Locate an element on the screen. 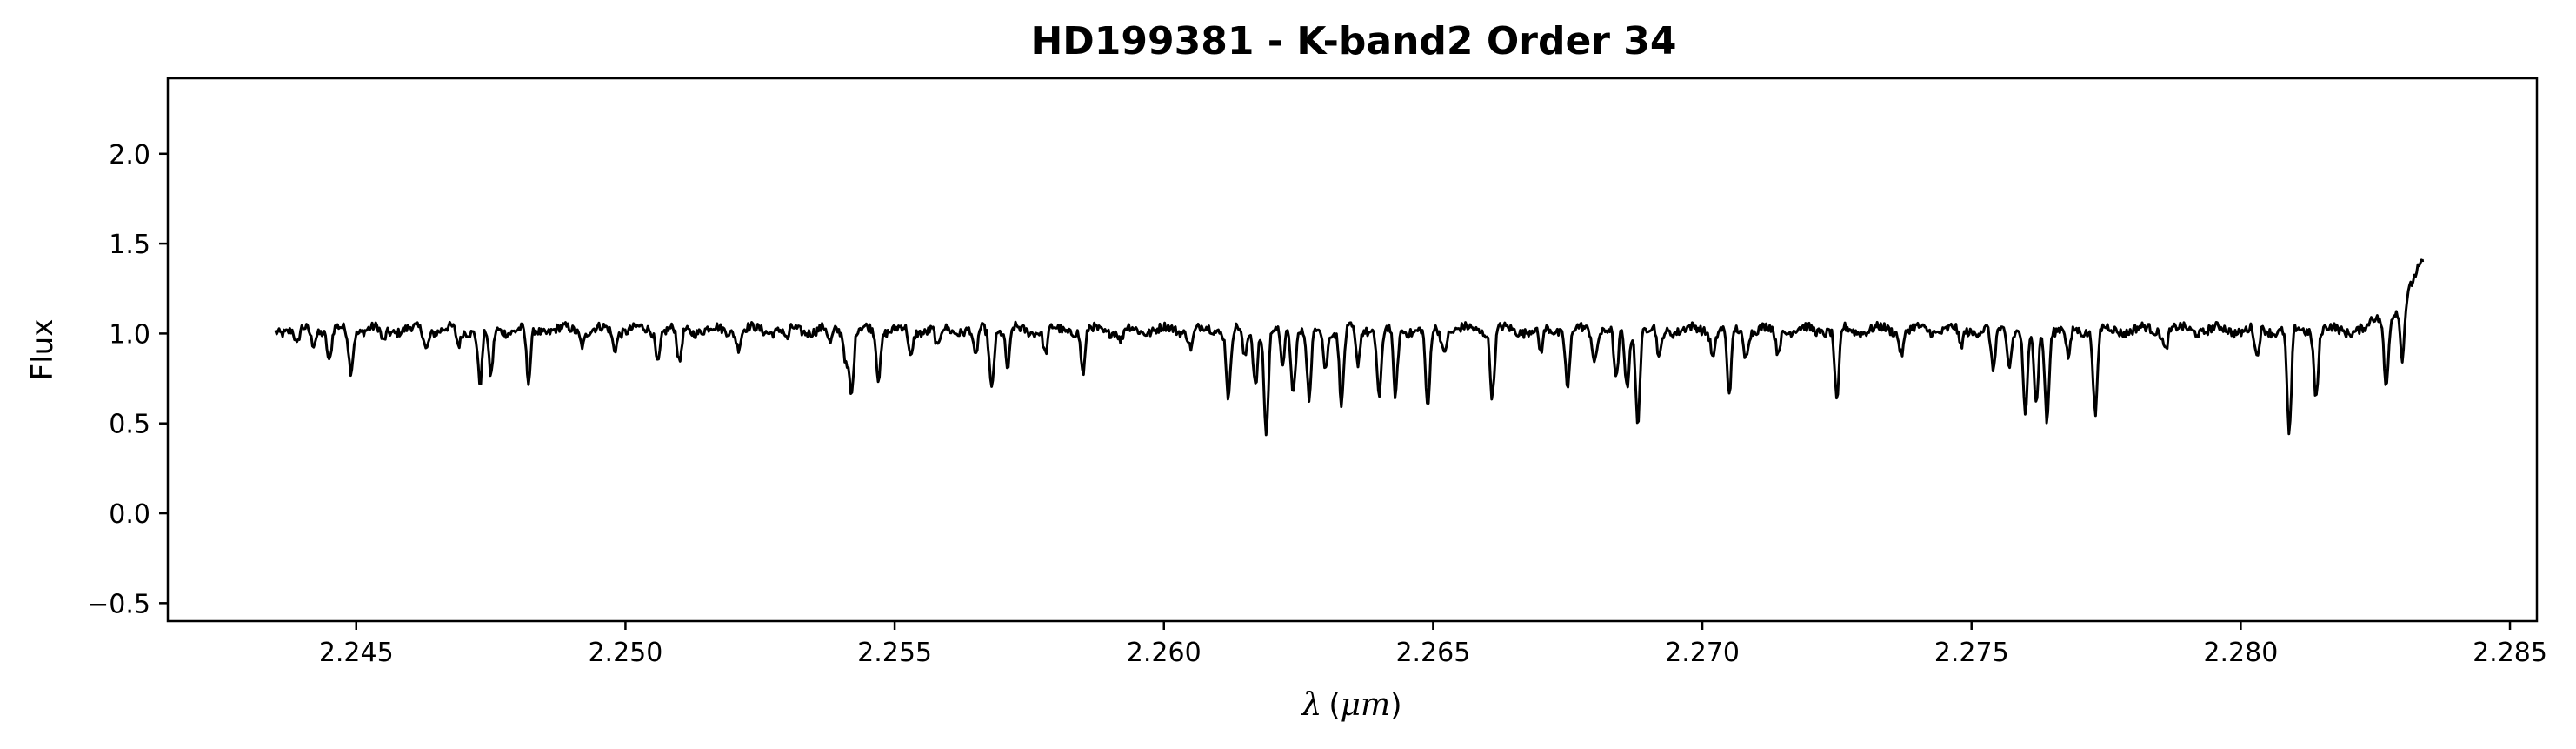 The image size is (2576, 749). x-tick-label: 2.250 is located at coordinates (625, 653).